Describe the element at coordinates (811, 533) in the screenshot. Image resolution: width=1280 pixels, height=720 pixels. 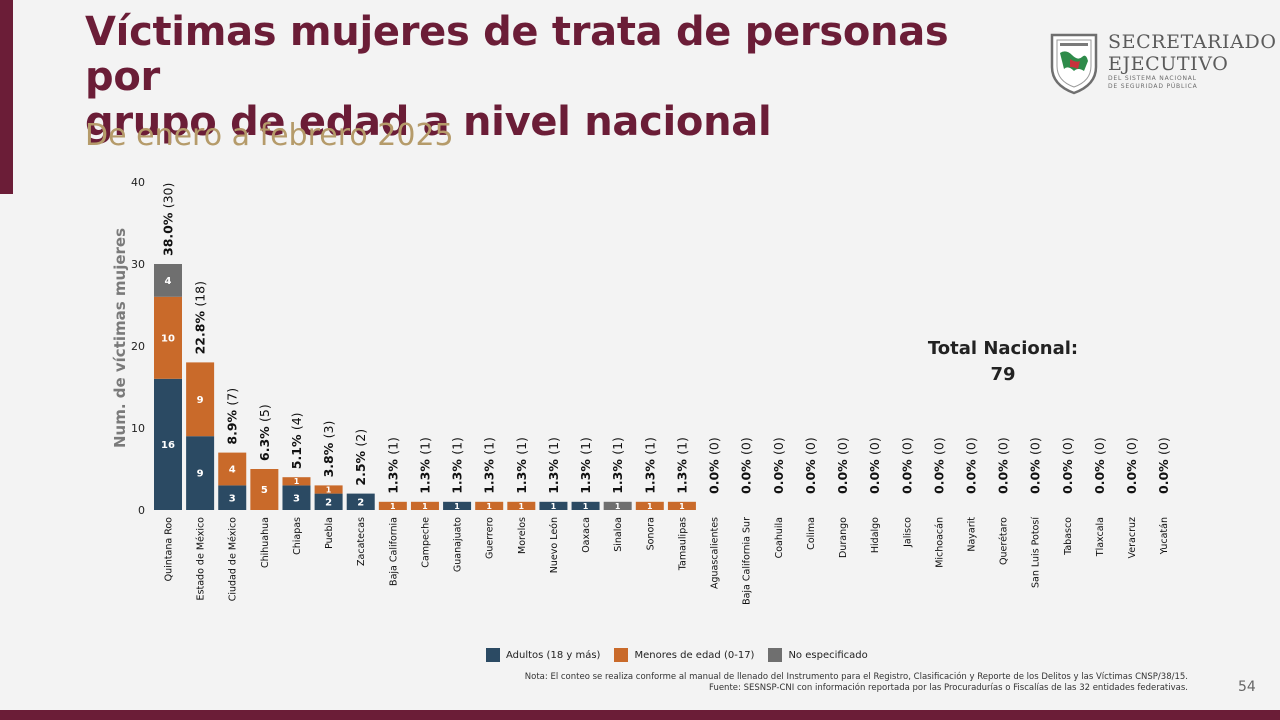
I see `category-label: Colima` at that location.